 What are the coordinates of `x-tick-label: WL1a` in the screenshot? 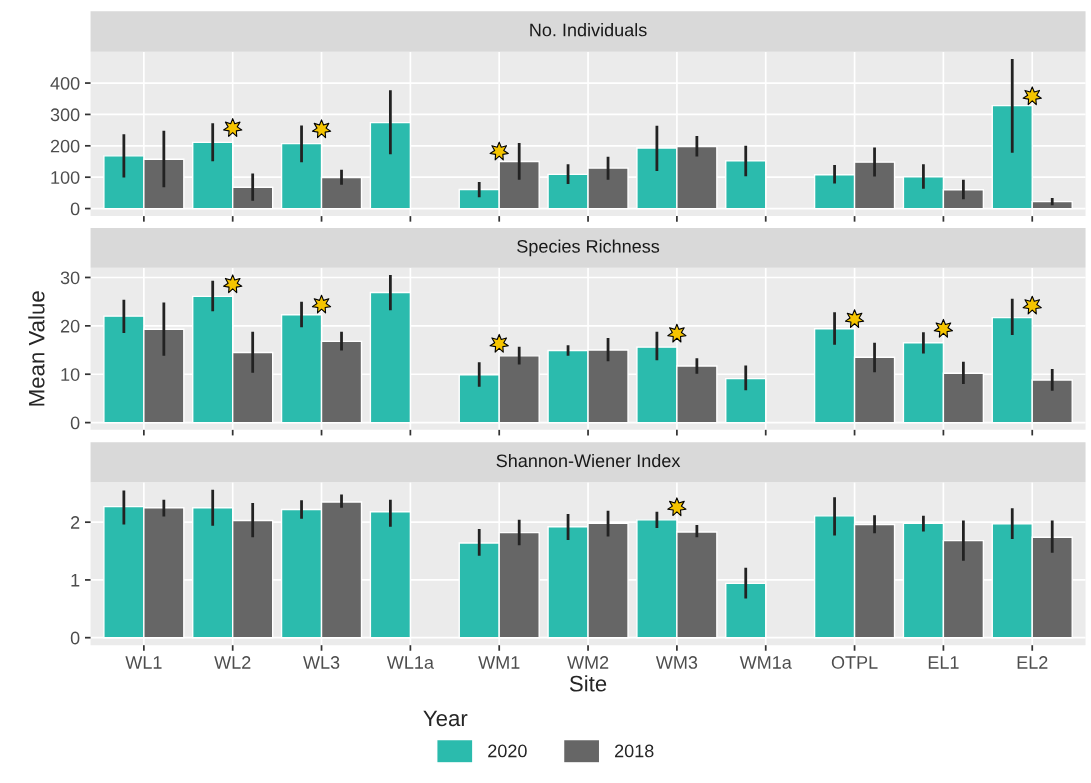 It's located at (410, 662).